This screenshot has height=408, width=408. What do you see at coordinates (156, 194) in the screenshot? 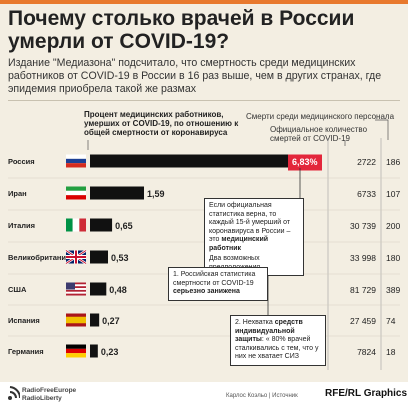
I see `bar-value-label: 1,59` at bounding box center [156, 194].